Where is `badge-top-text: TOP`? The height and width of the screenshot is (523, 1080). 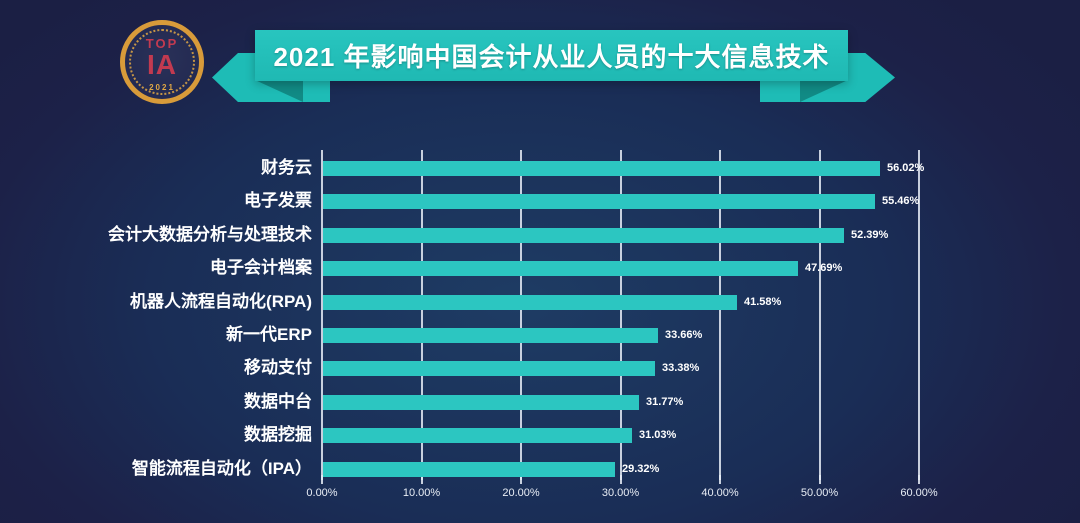 badge-top-text: TOP is located at coordinates (162, 43).